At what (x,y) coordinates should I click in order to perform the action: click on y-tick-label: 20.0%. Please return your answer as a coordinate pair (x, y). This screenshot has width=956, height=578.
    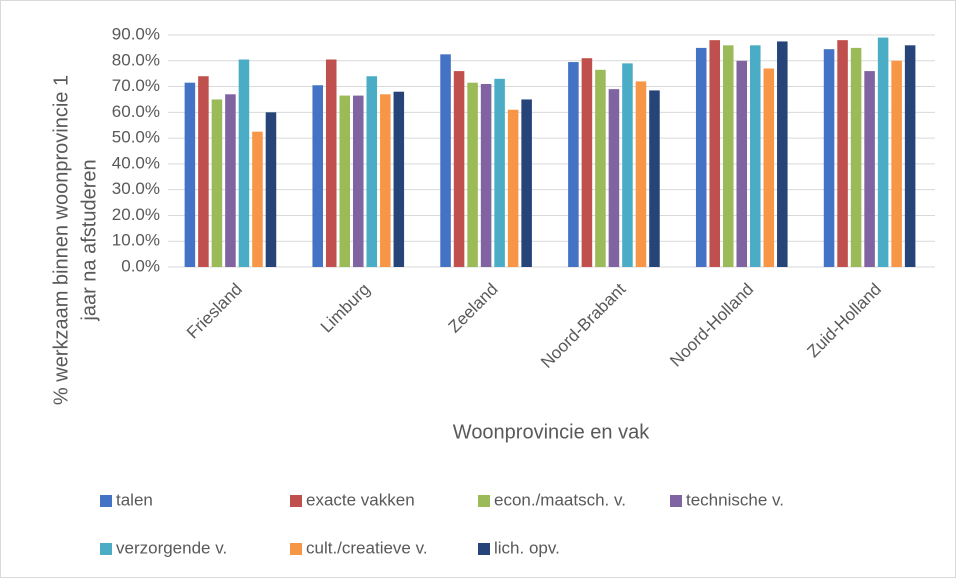
    Looking at the image, I should click on (136, 214).